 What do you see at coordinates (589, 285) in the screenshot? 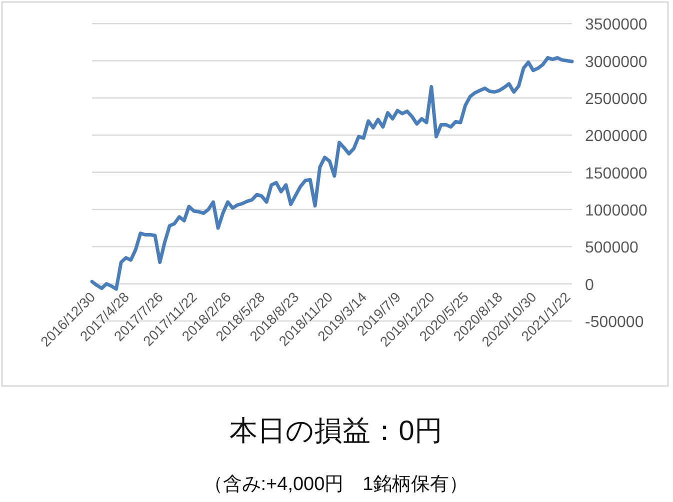
I see `y-tick-label: 0` at bounding box center [589, 285].